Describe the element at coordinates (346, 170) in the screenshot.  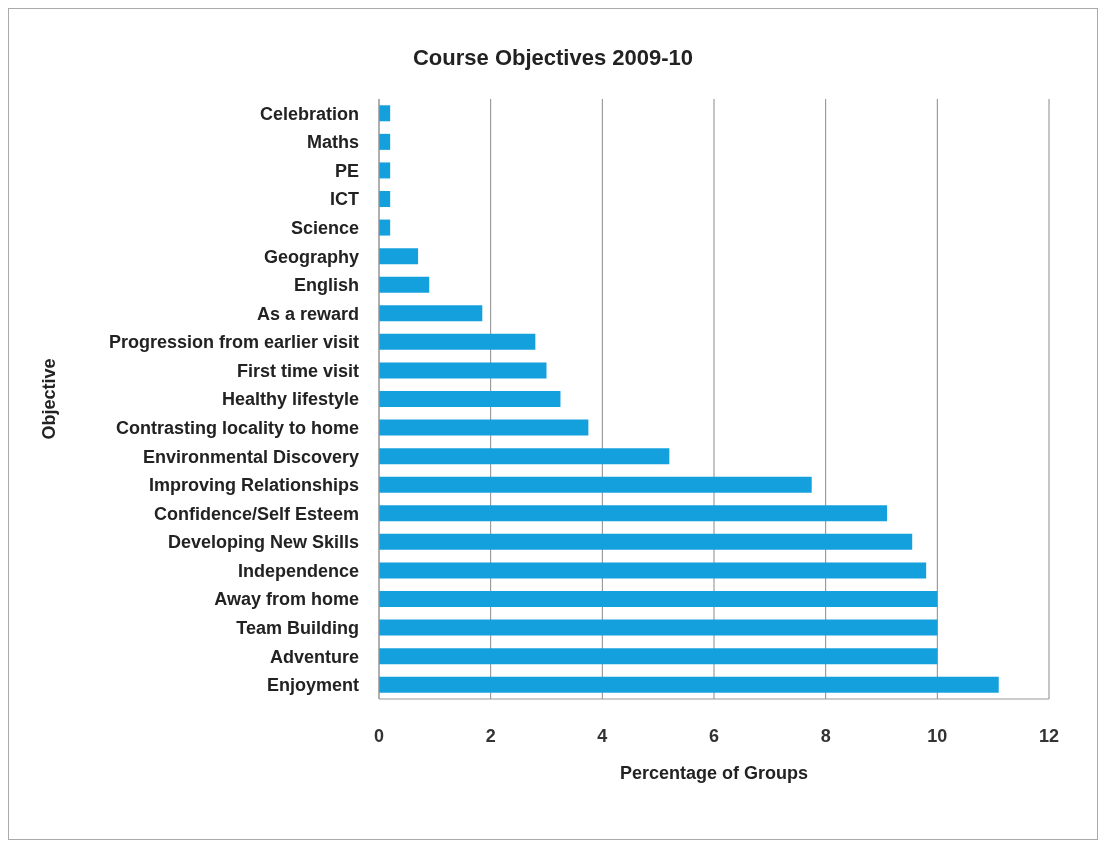
I see `y-tick-label: PE` at that location.